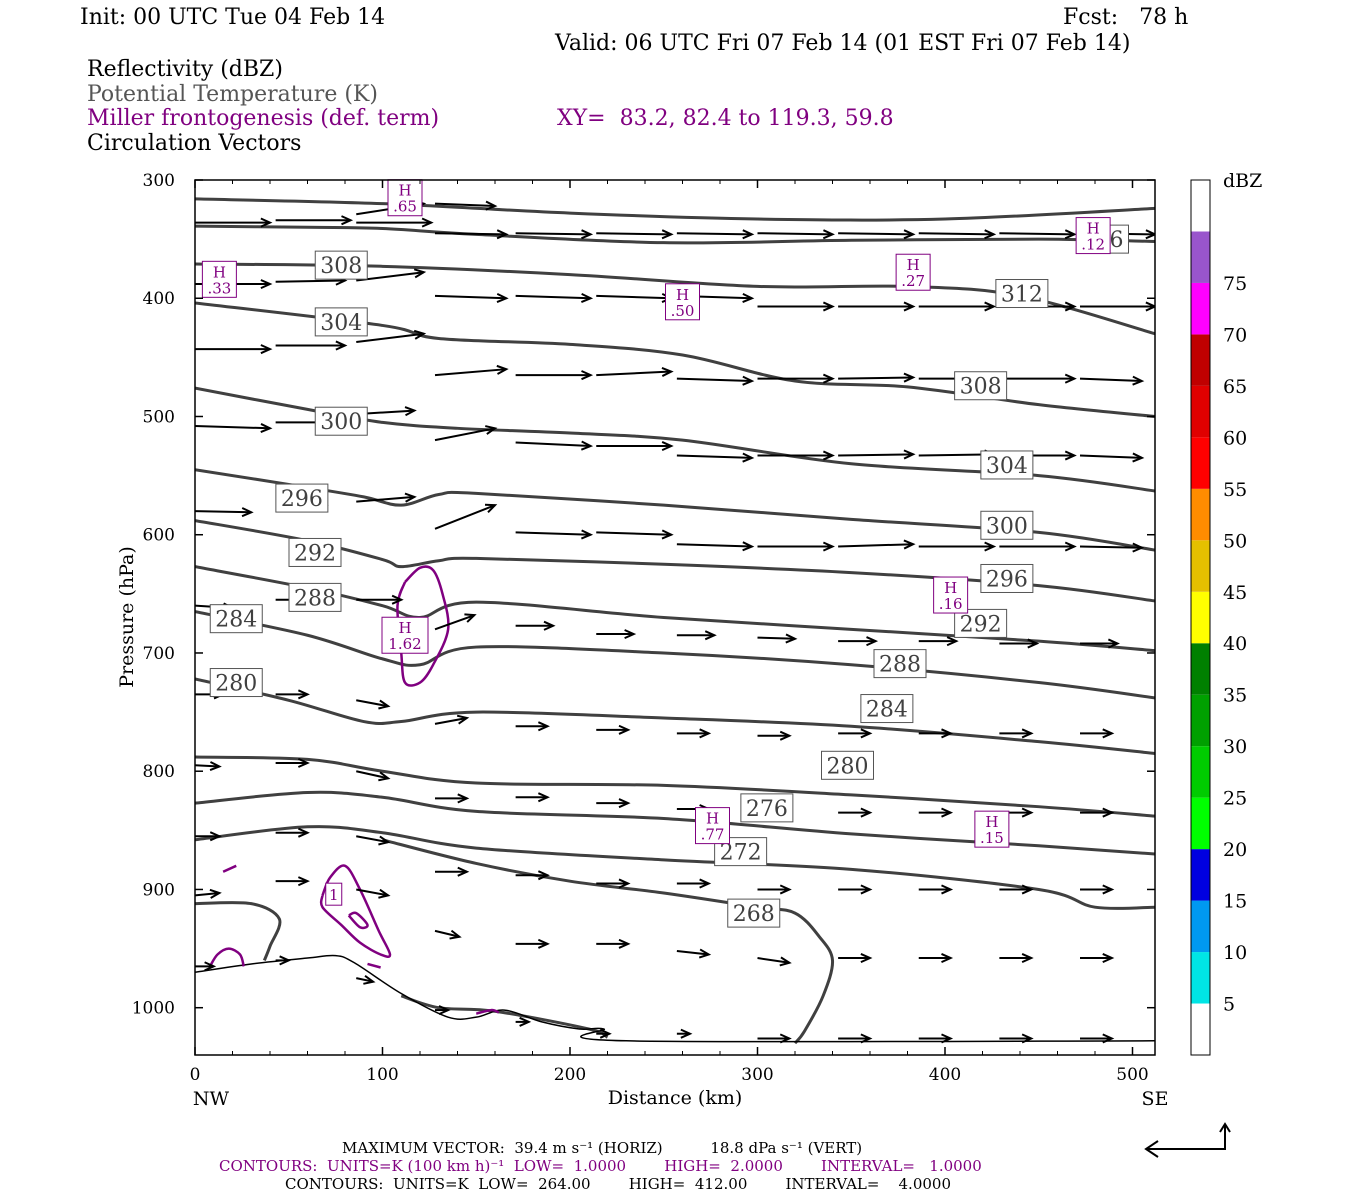 The height and width of the screenshot is (1200, 1350). What do you see at coordinates (233, 17) in the screenshot?
I see `init-time: Init: 00 UTC Tue 04 Feb 14` at bounding box center [233, 17].